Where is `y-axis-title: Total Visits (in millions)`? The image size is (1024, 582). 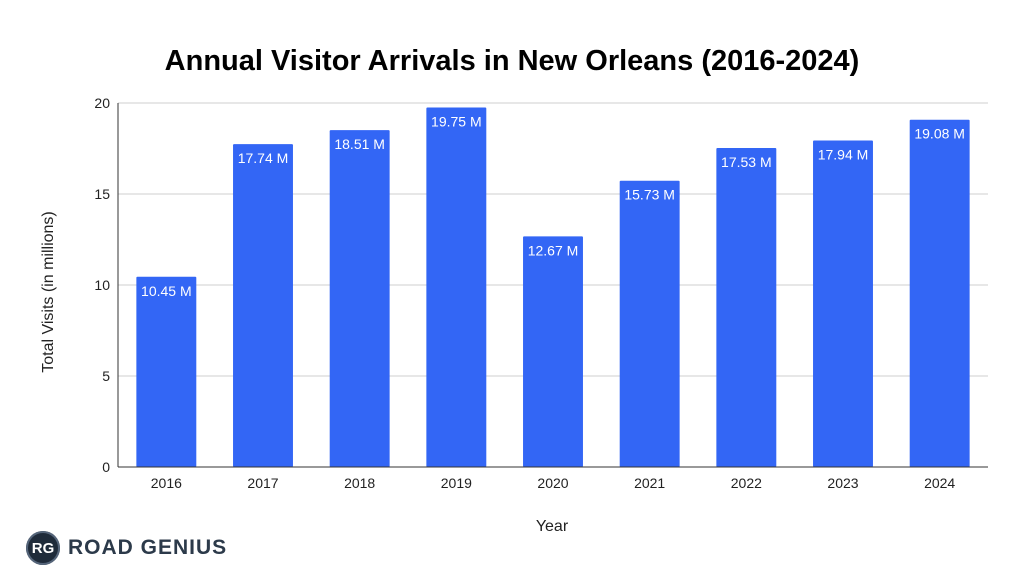 y-axis-title: Total Visits (in millions) is located at coordinates (48, 292).